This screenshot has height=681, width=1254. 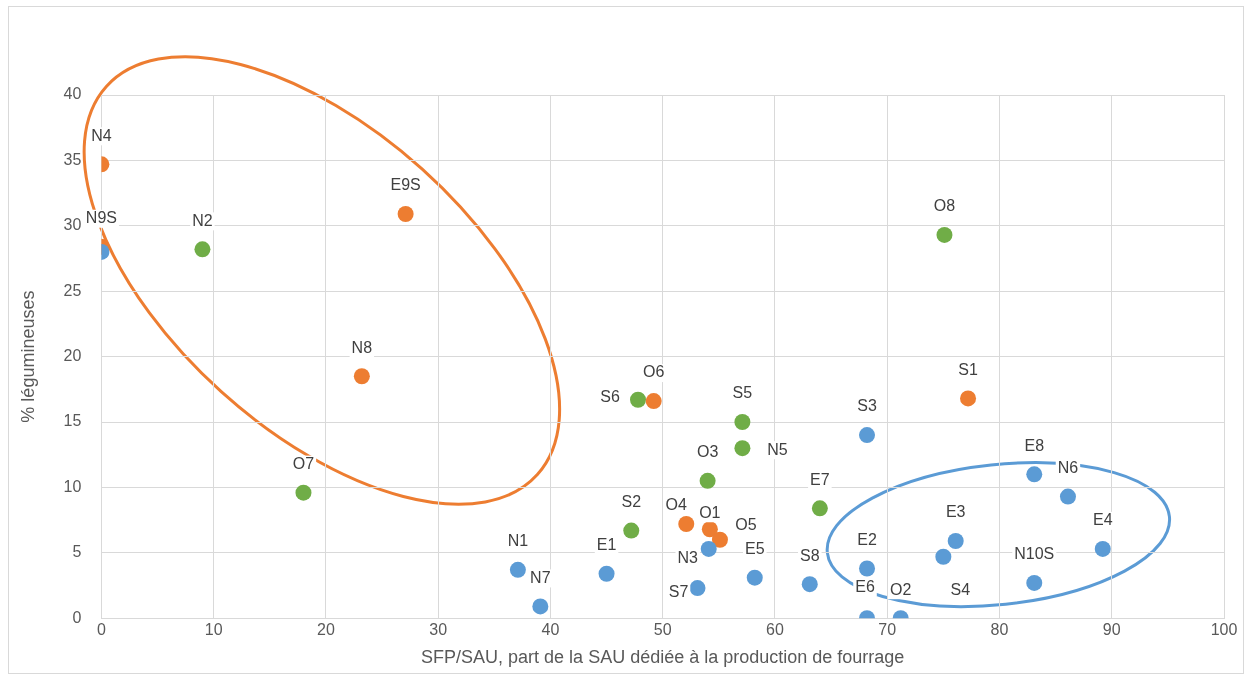 I want to click on annotation: N6, so click(x=1068, y=467).